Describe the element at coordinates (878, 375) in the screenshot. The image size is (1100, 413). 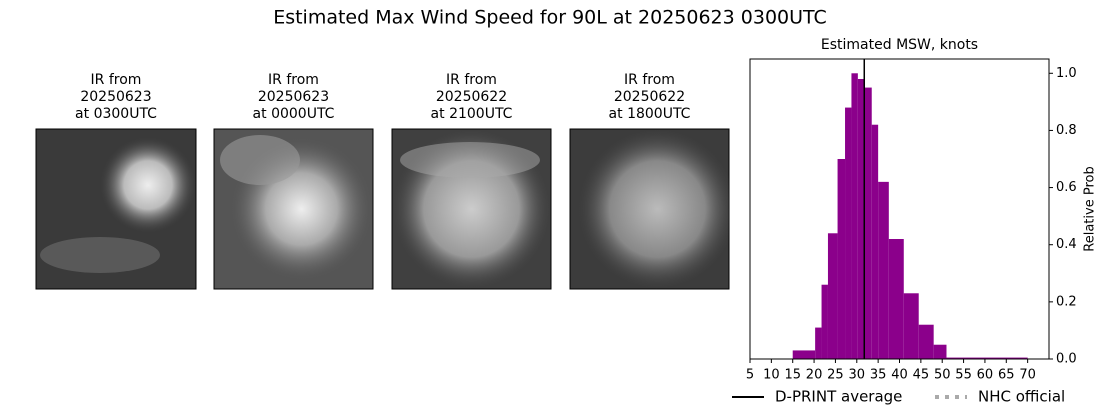
I see `x-tick-label: 35` at that location.